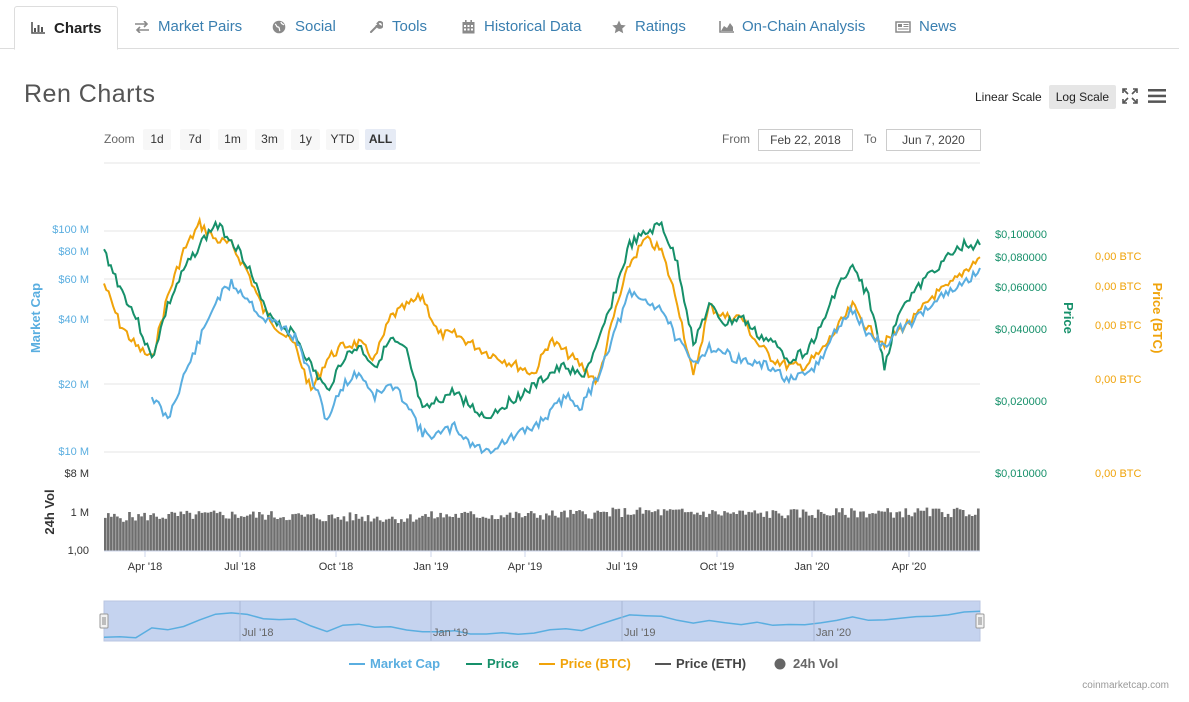  What do you see at coordinates (700, 663) in the screenshot?
I see `legend-item-price-eth-: Price (ETH)` at bounding box center [700, 663].